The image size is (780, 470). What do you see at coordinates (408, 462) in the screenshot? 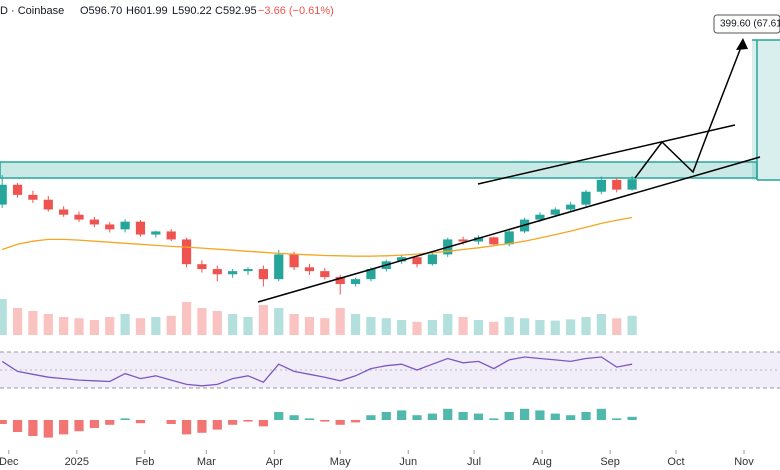
I see `x-tick-label: Jun` at bounding box center [408, 462].